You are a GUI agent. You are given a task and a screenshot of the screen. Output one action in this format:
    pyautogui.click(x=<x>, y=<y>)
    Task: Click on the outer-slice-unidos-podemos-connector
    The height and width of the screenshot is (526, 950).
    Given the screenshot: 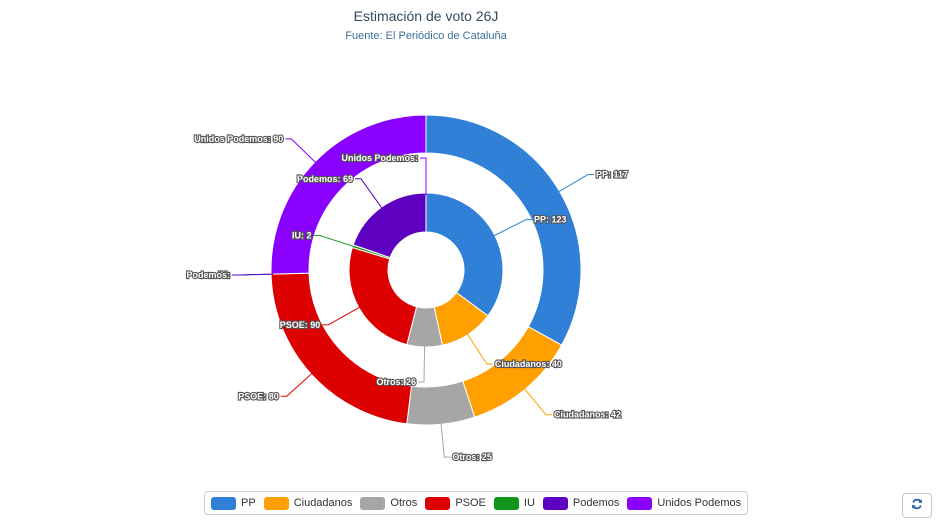 What is the action you would take?
    pyautogui.click(x=301, y=151)
    